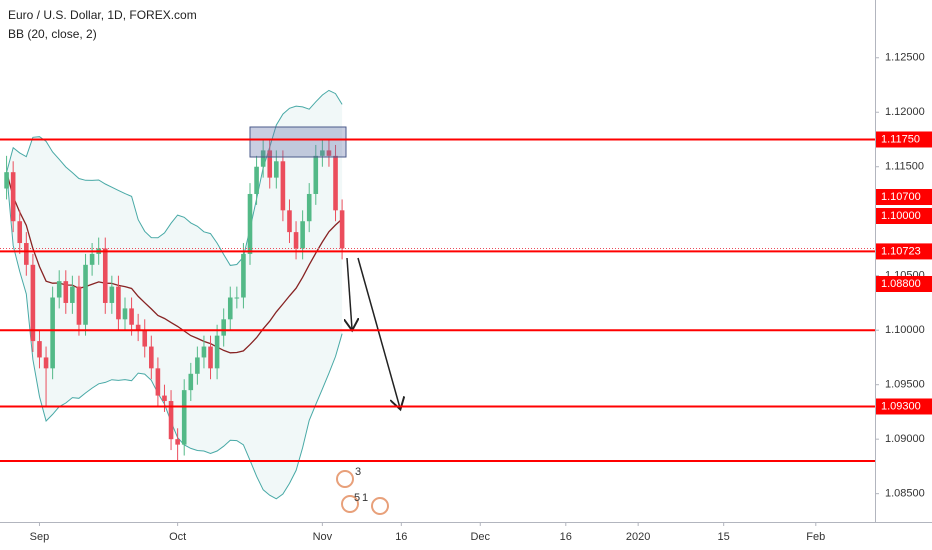 The width and height of the screenshot is (932, 550). I want to click on level-tag: 1.09300, so click(901, 406).